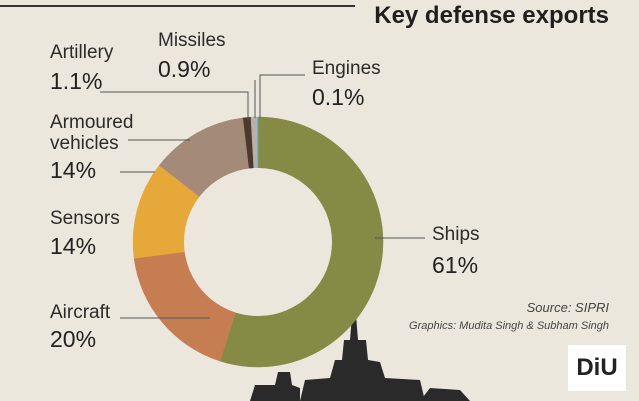  Describe the element at coordinates (85, 218) in the screenshot. I see `slice-label: Sensors` at that location.